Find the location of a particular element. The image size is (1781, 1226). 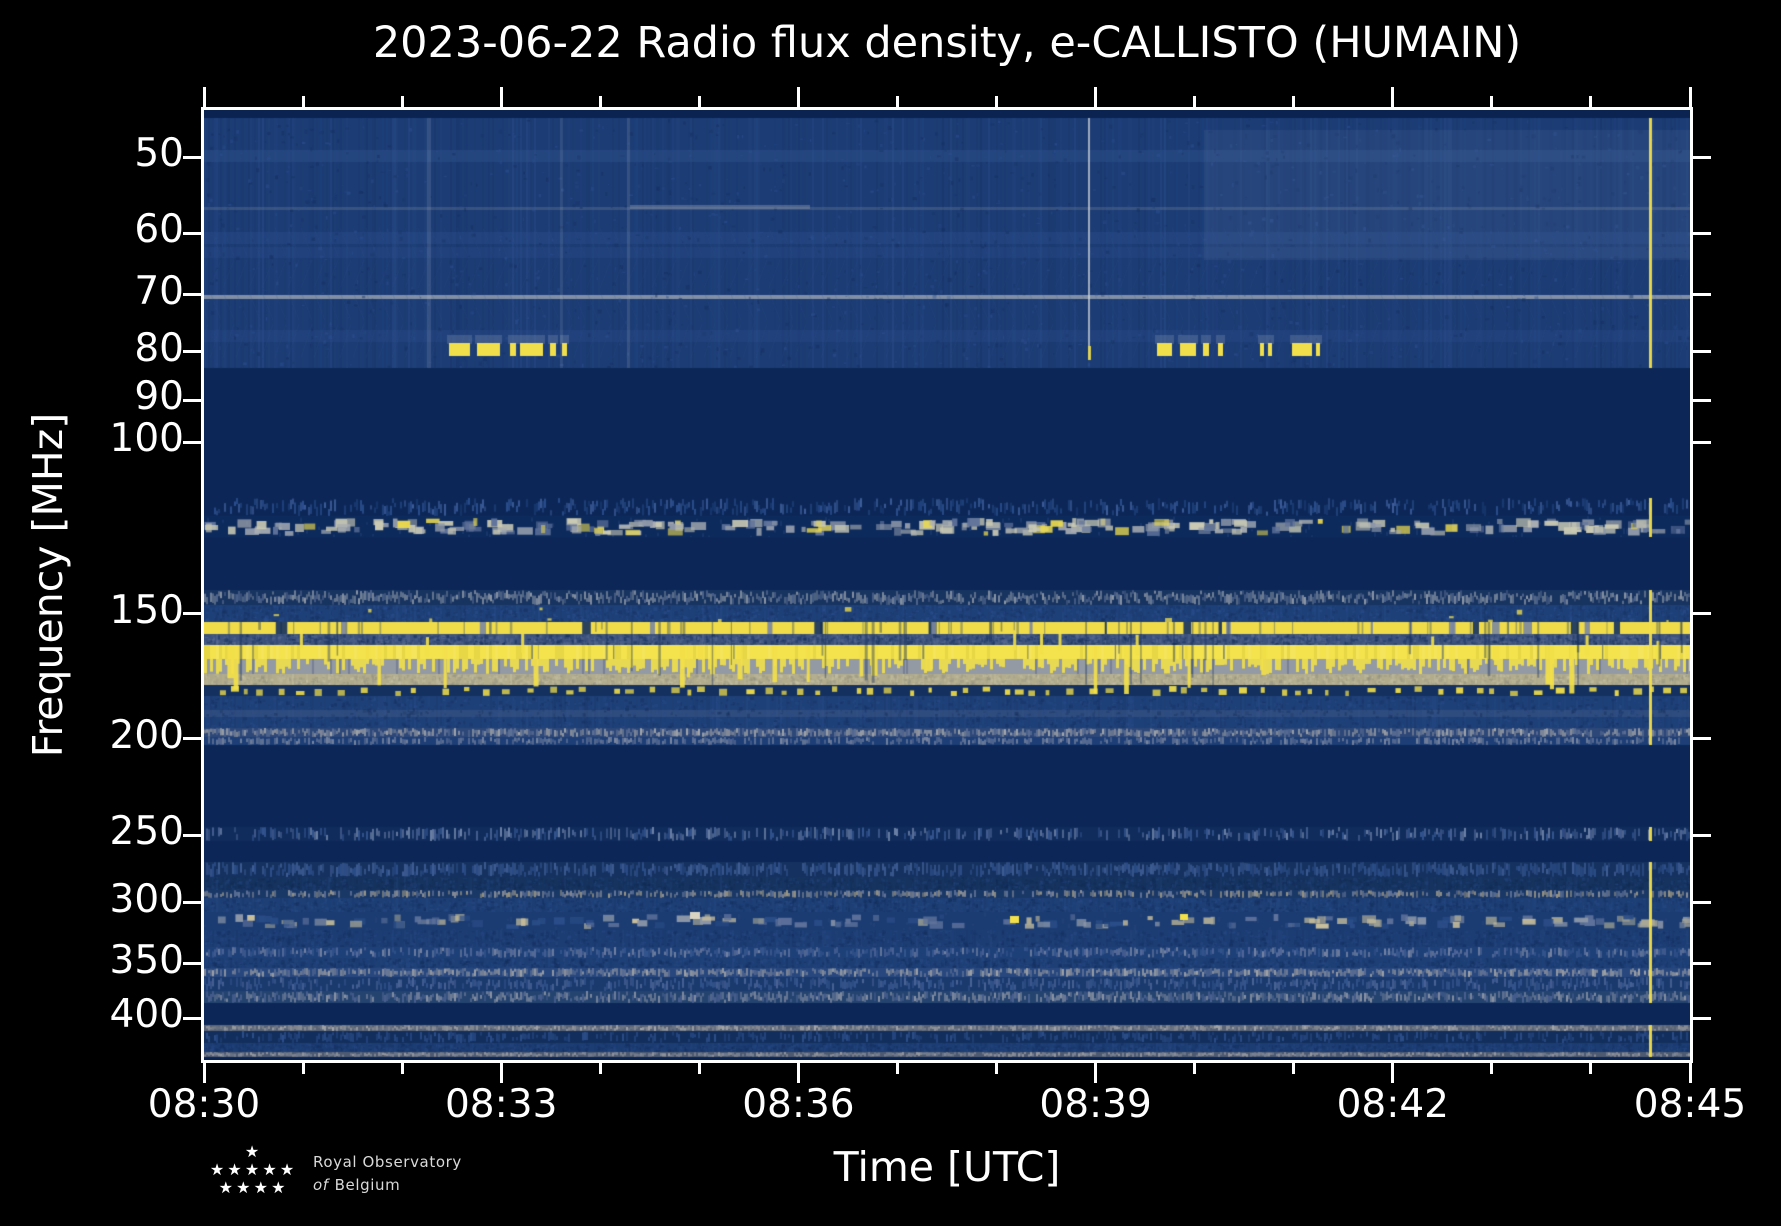

x-tick-label: 08:39 is located at coordinates (1095, 1104).